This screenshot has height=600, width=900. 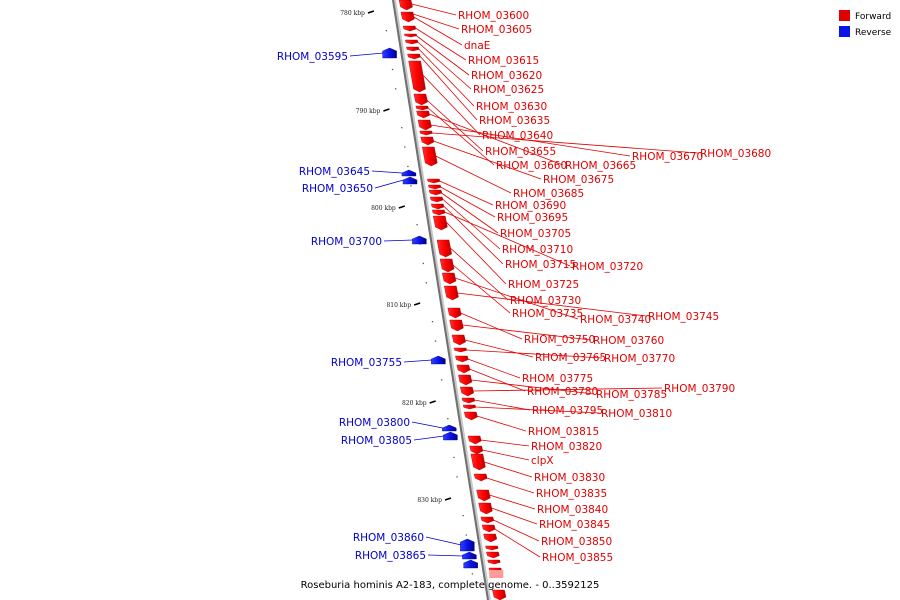 I want to click on forward-gene-label: RHOM_03710, so click(x=537, y=250).